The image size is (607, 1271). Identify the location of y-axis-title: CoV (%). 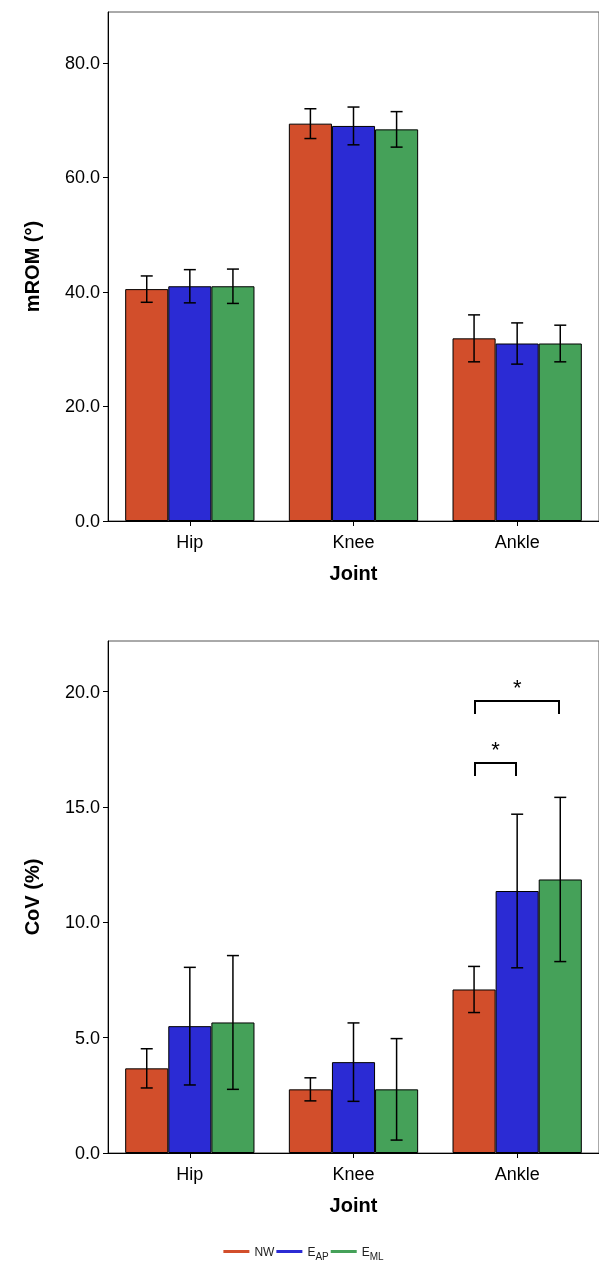
(32, 897).